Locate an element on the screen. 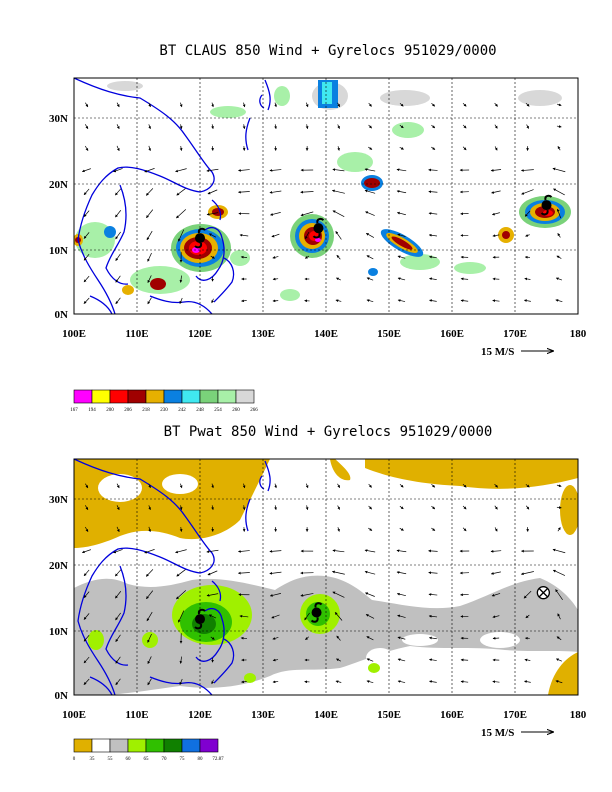  colorbar: 0 35 55 60 65 70 75 80 72.87 is located at coordinates (148, 750).